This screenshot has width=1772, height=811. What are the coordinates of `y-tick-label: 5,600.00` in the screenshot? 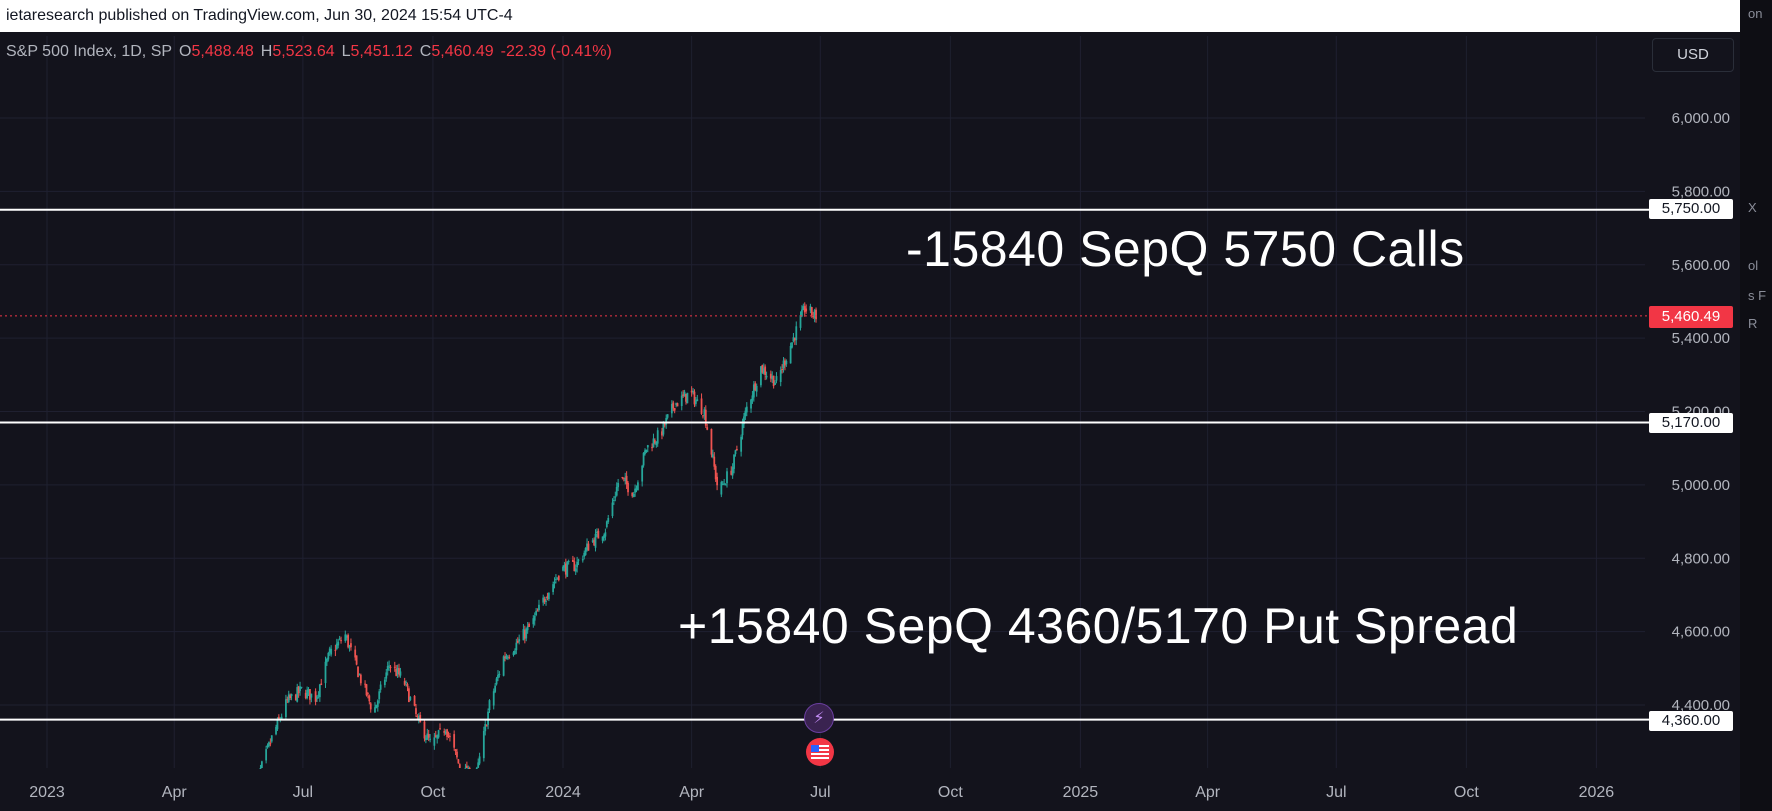 It's located at (1701, 265).